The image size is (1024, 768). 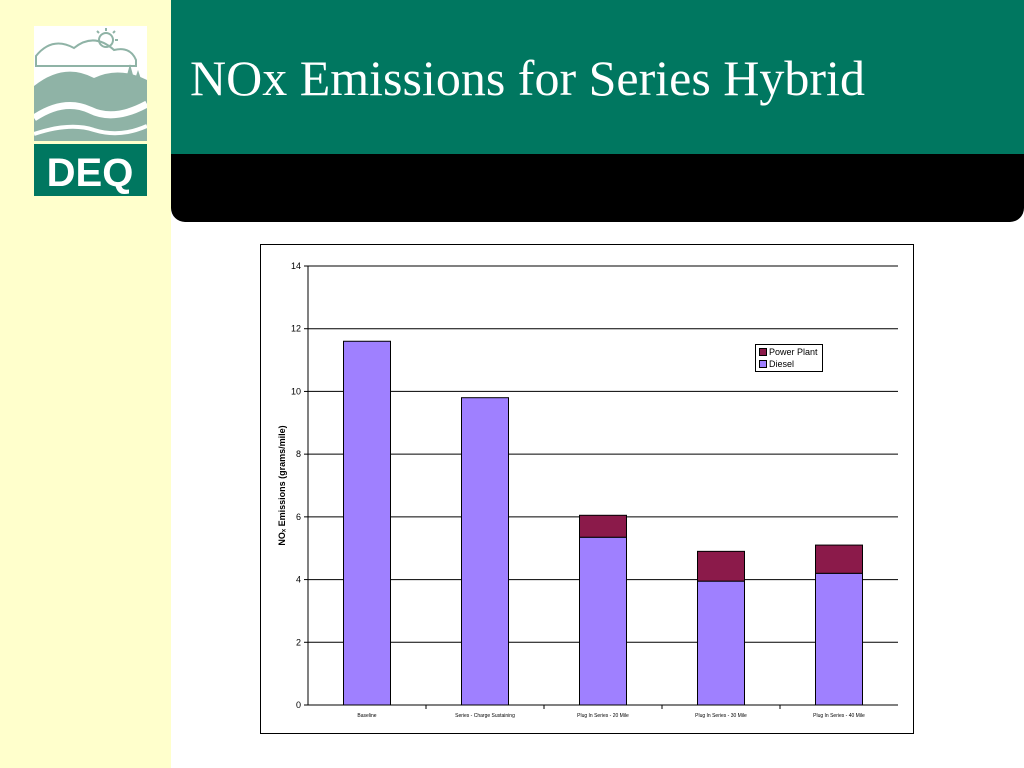 I want to click on logo-text: DEQ, so click(x=90, y=173).